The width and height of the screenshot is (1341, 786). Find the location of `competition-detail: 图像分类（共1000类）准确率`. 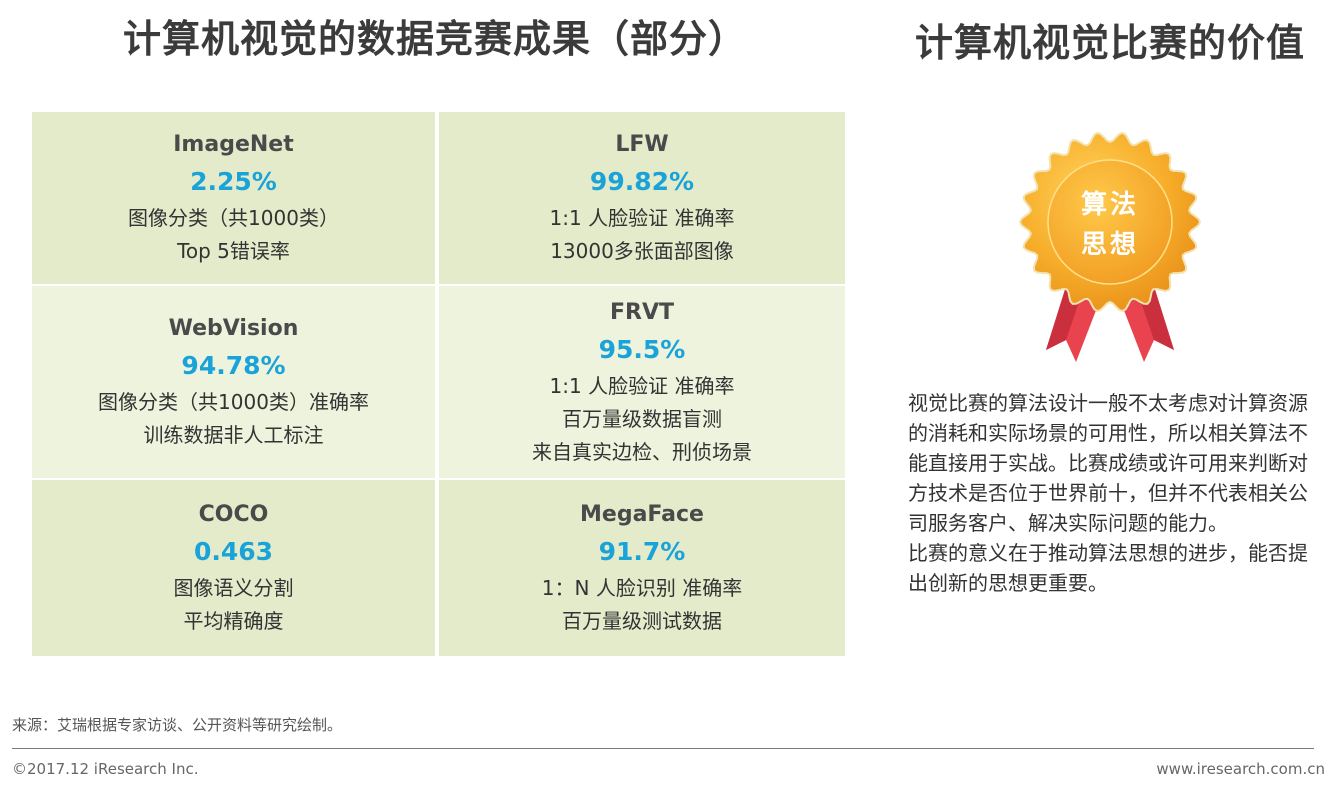

competition-detail: 图像分类（共1000类）准确率 is located at coordinates (233, 402).